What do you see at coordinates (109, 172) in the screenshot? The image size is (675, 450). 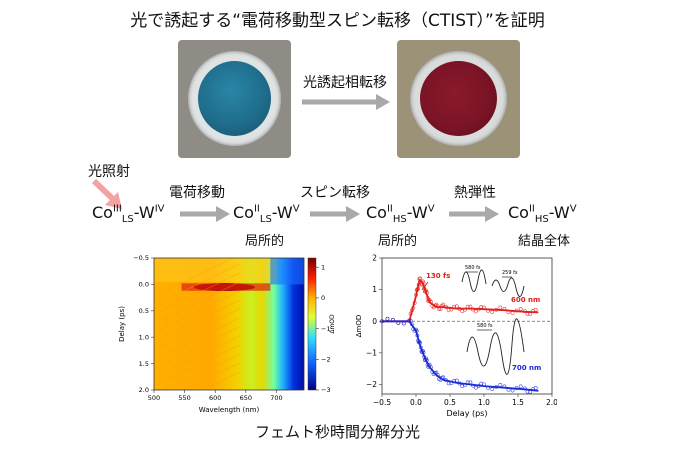 I see `light-irradiation-label: 光照射` at bounding box center [109, 172].